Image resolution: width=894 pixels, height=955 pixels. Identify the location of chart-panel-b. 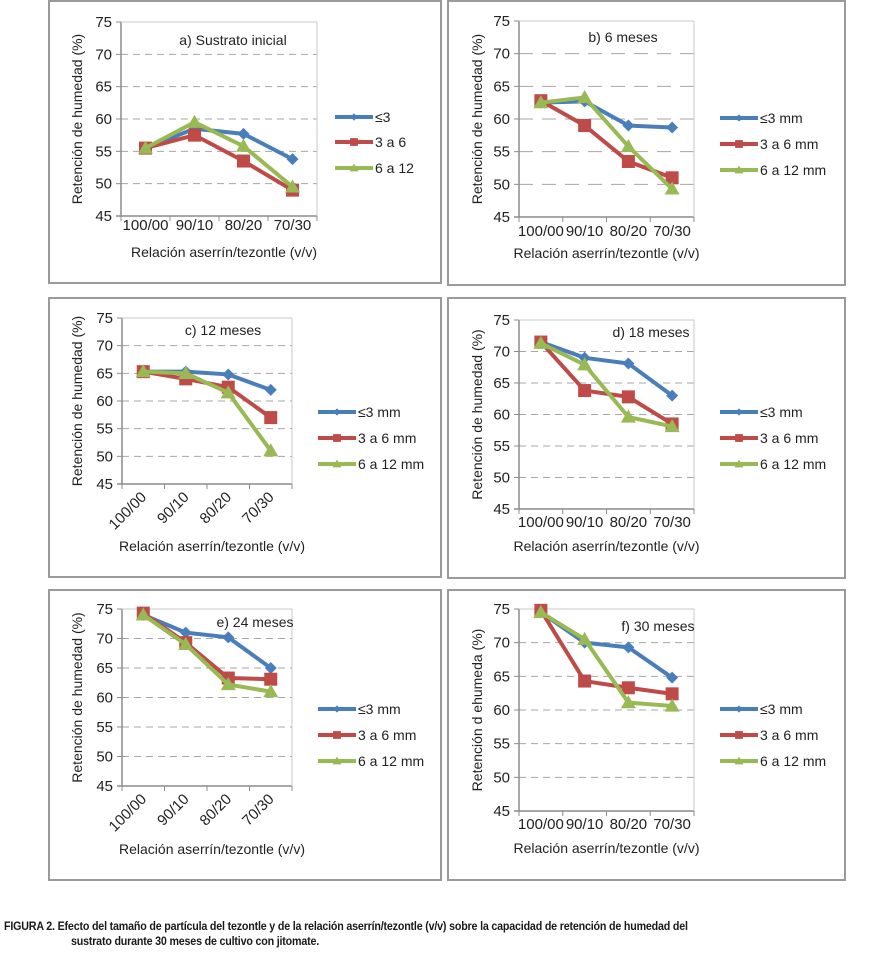
(646, 143).